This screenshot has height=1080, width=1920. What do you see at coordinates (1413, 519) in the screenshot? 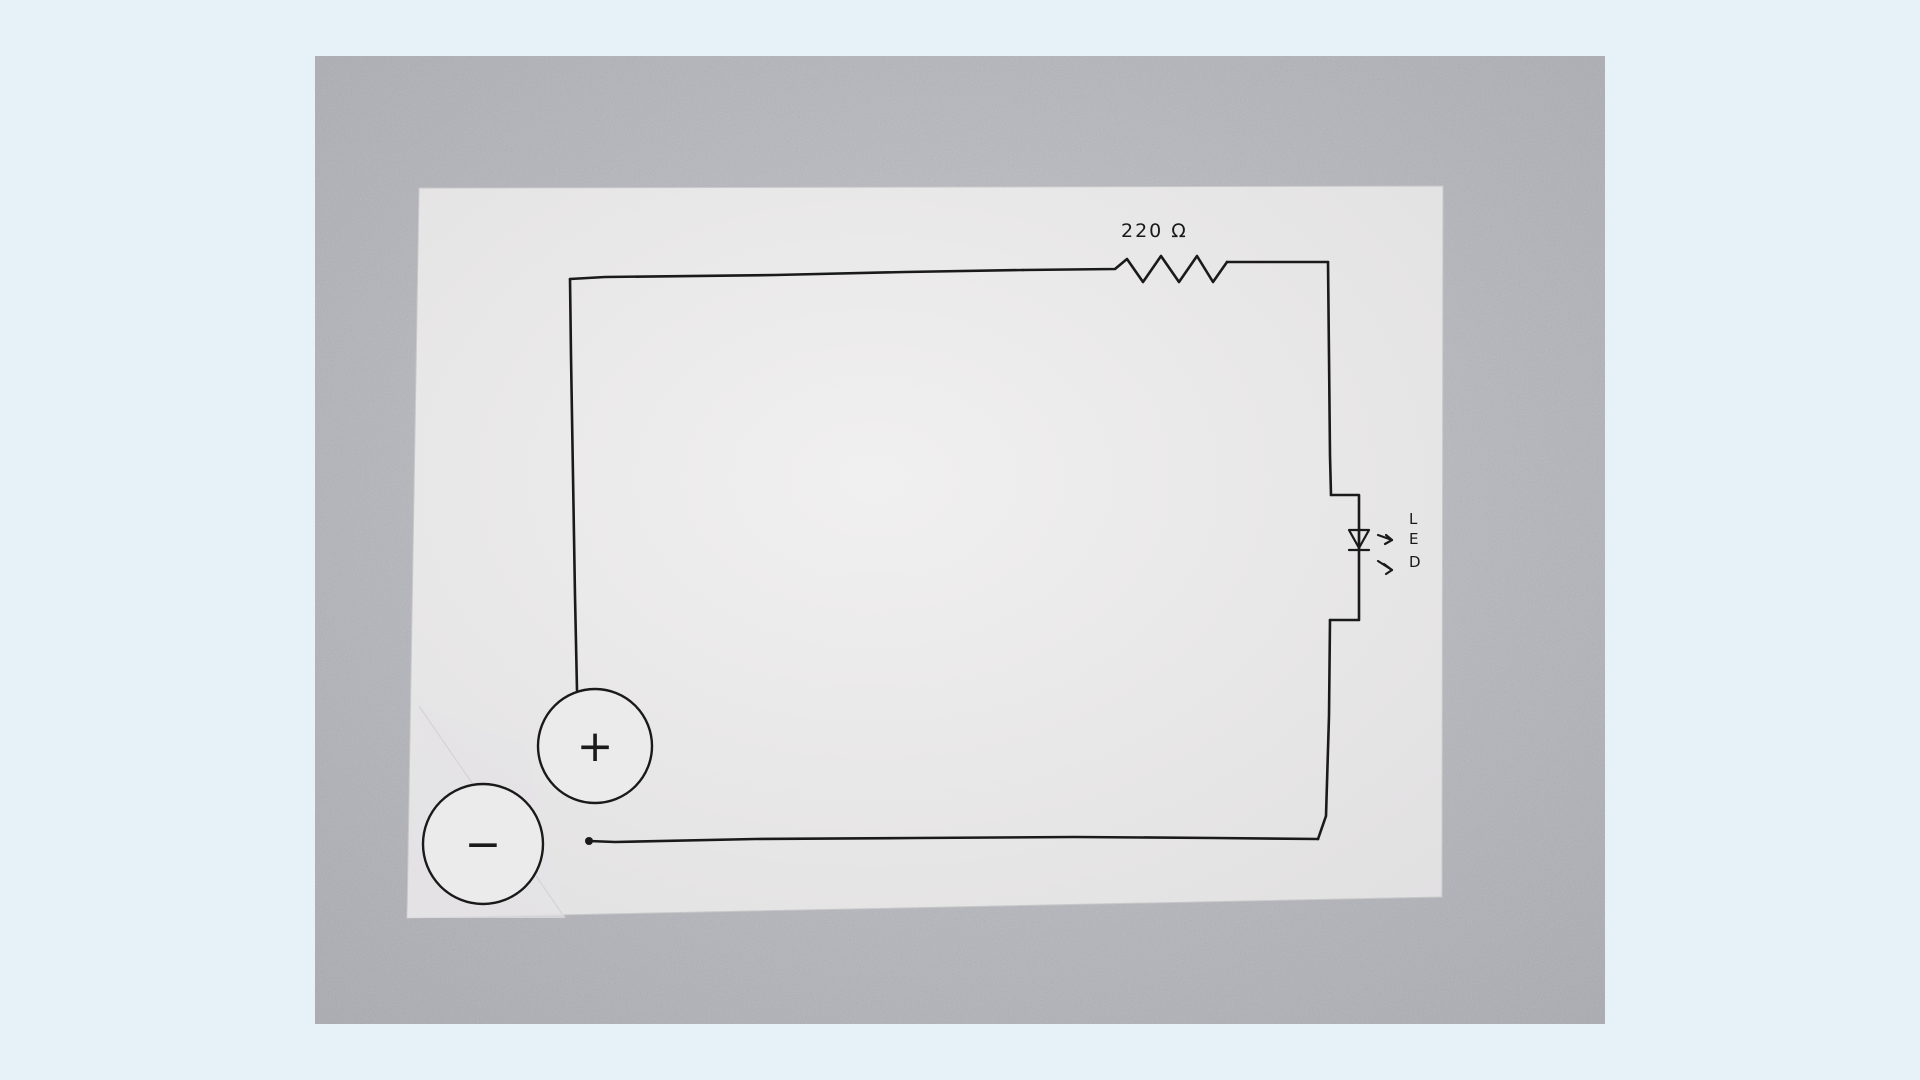
I see `svg-text: L` at bounding box center [1413, 519].